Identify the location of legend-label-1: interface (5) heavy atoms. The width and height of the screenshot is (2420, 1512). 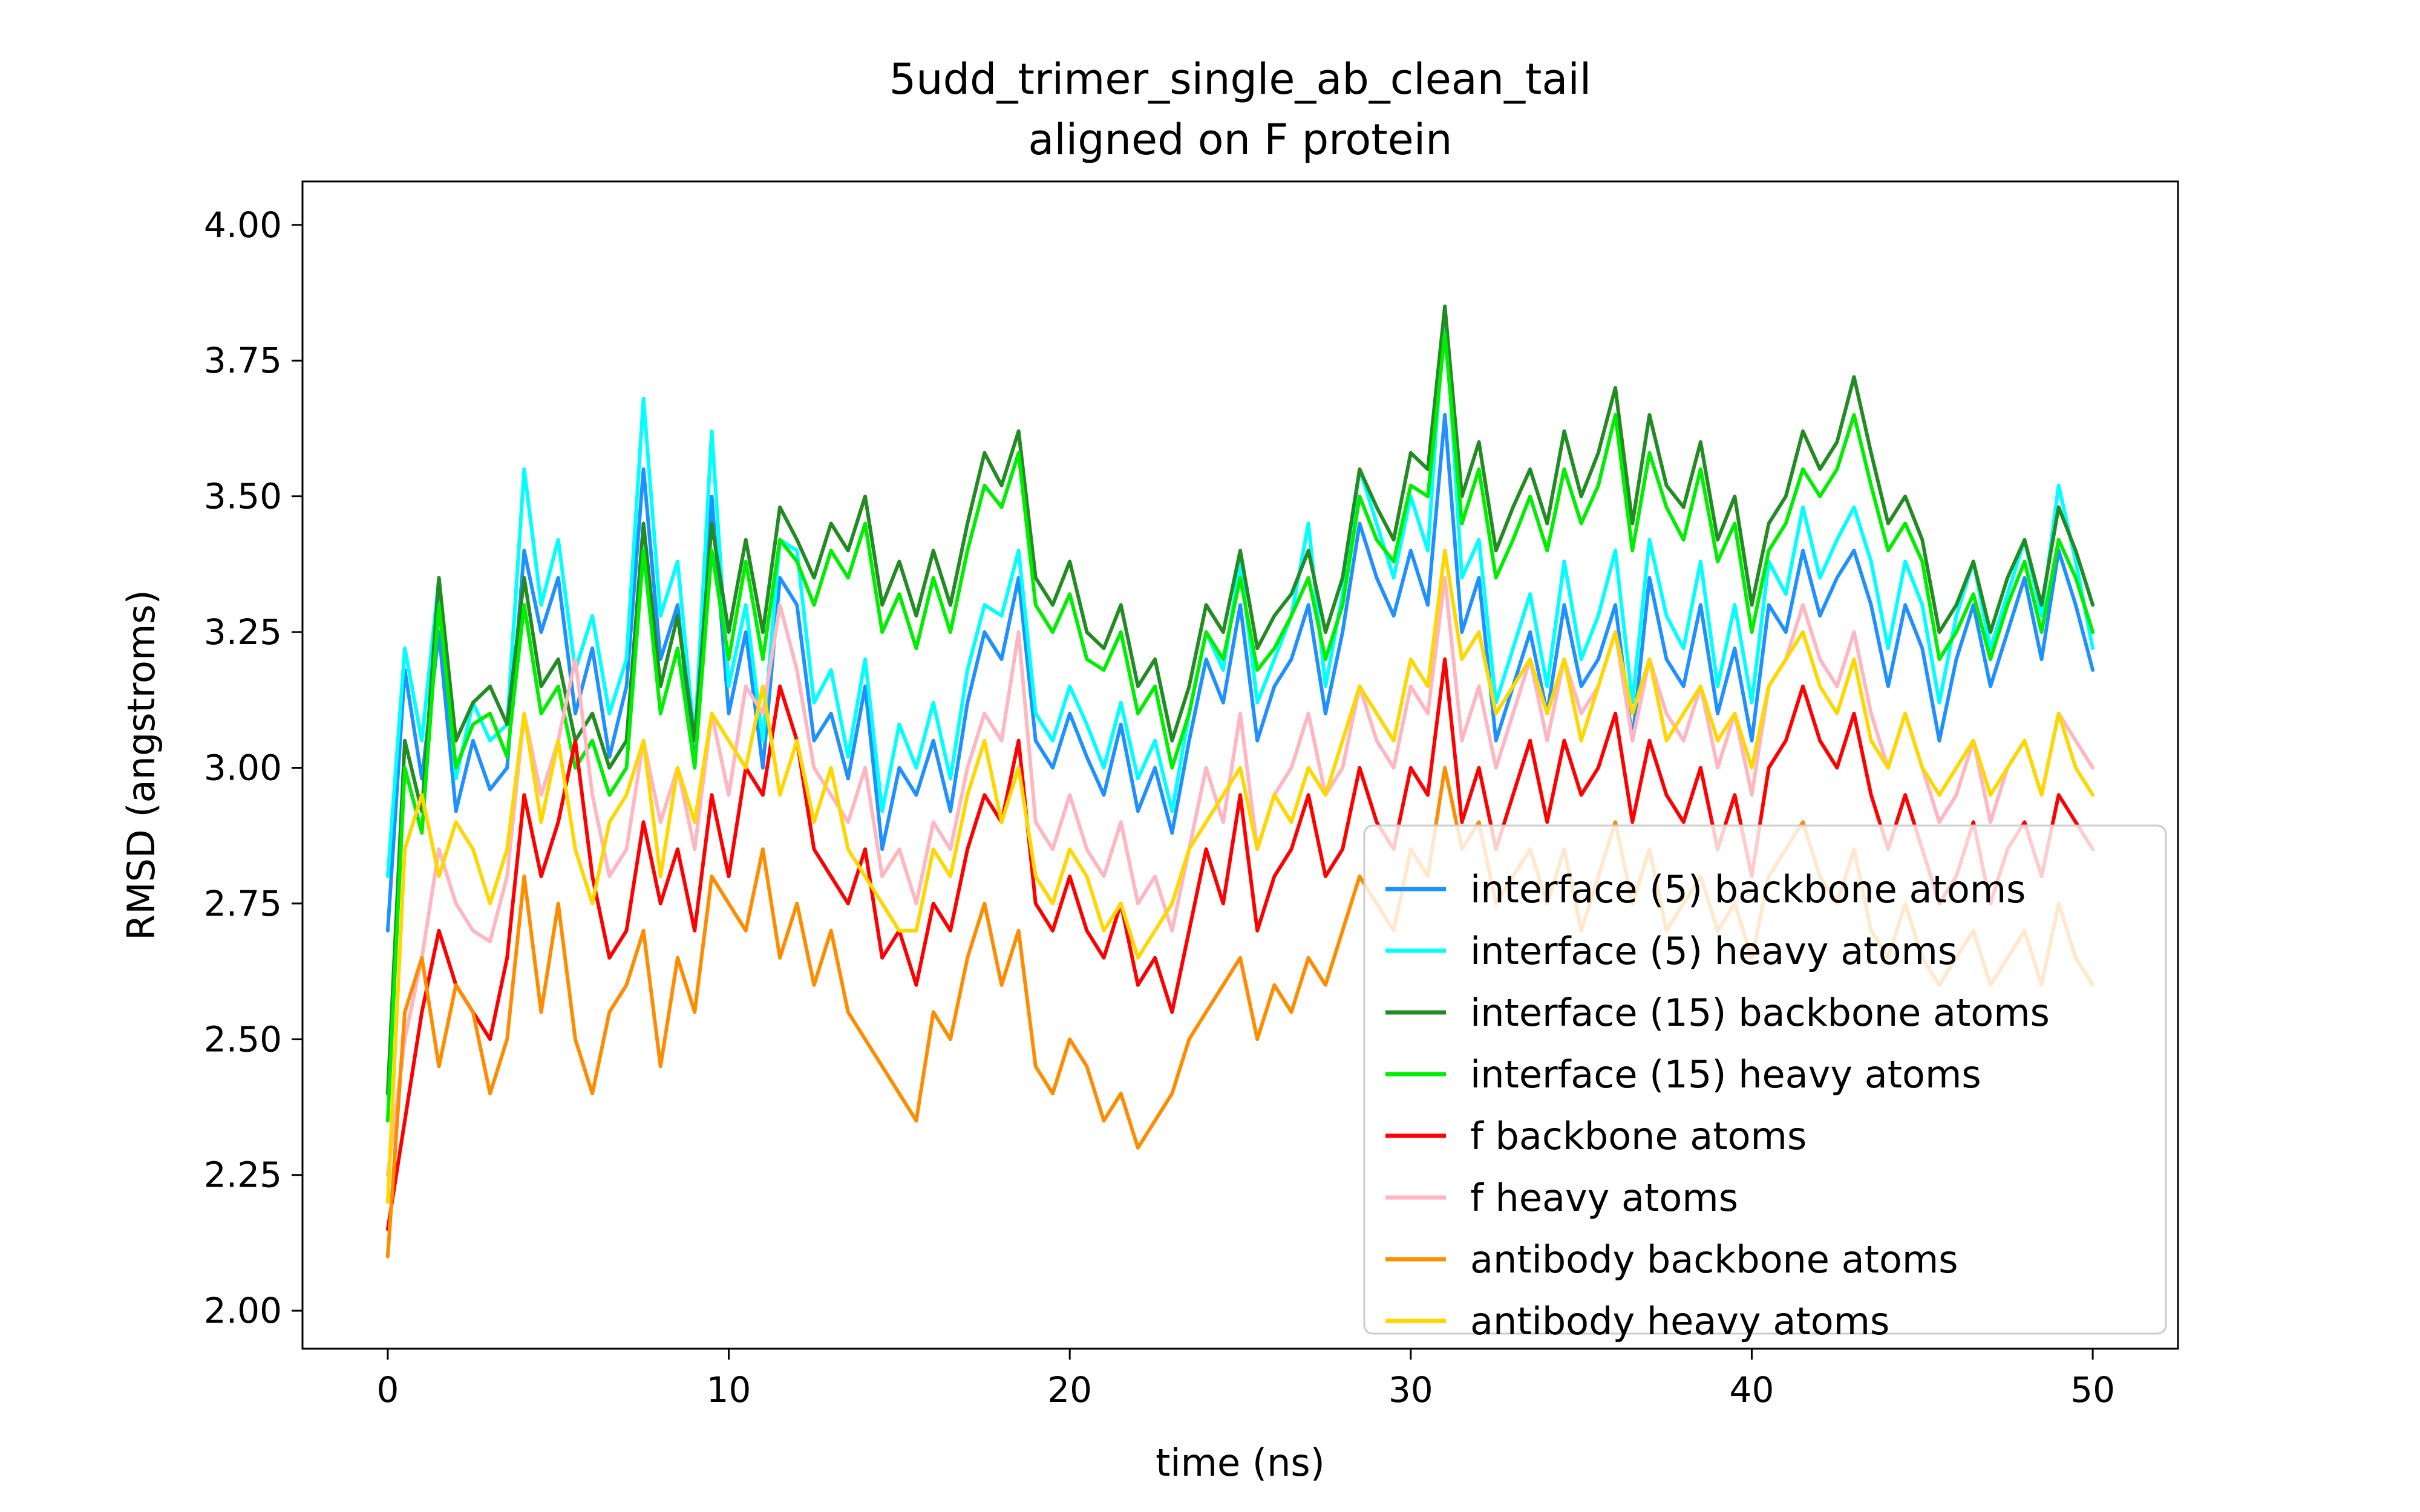
(1713, 951).